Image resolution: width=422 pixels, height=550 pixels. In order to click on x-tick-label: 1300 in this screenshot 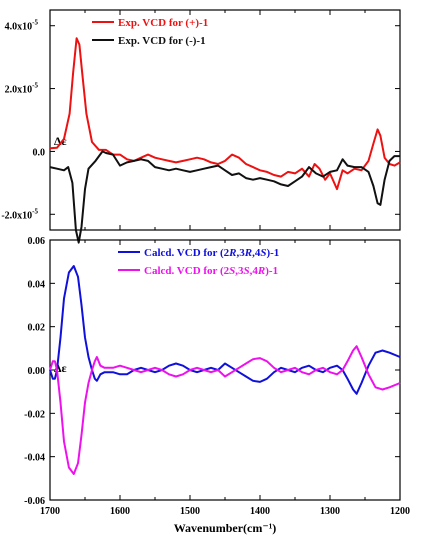, I will do `click(330, 511)`.